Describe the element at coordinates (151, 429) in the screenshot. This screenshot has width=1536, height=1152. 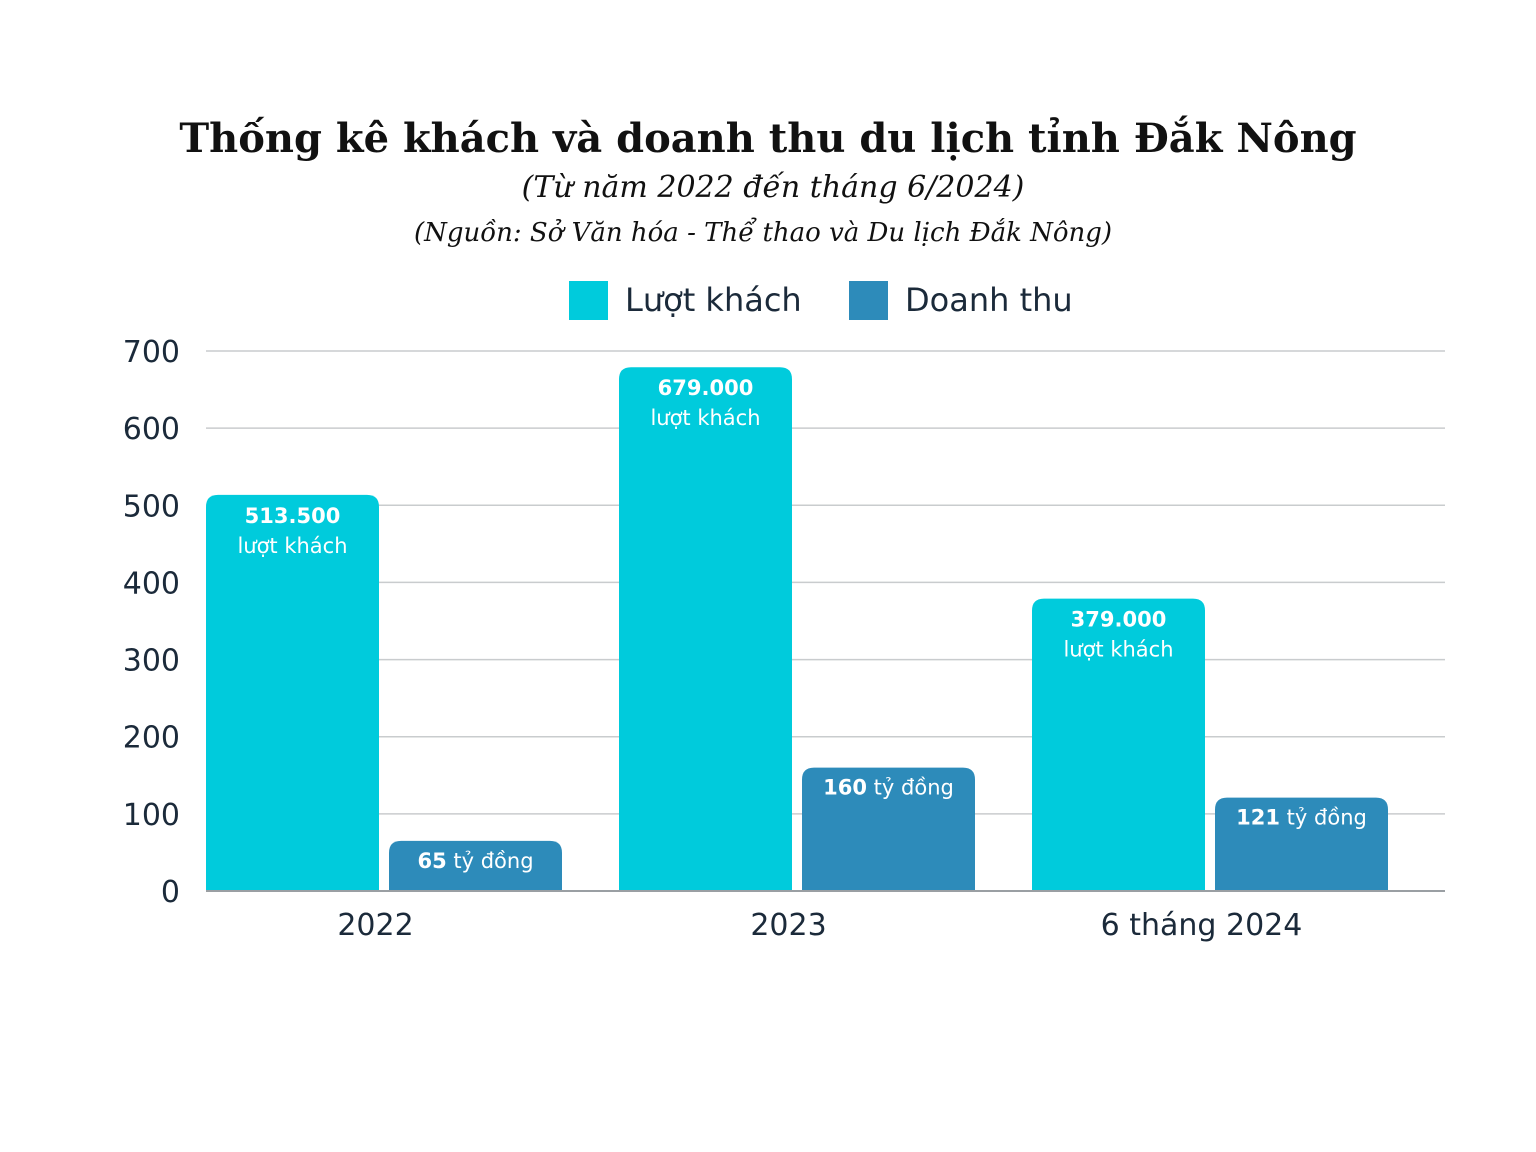
I see `y-tick-label: 600` at that location.